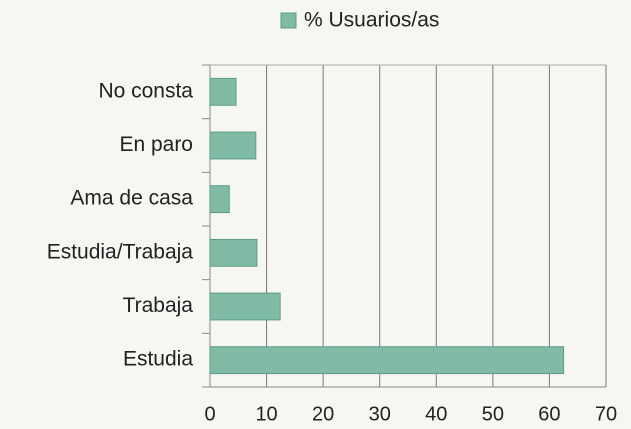 The image size is (631, 429). Describe the element at coordinates (158, 359) in the screenshot. I see `y-tick-label: Estudia` at that location.